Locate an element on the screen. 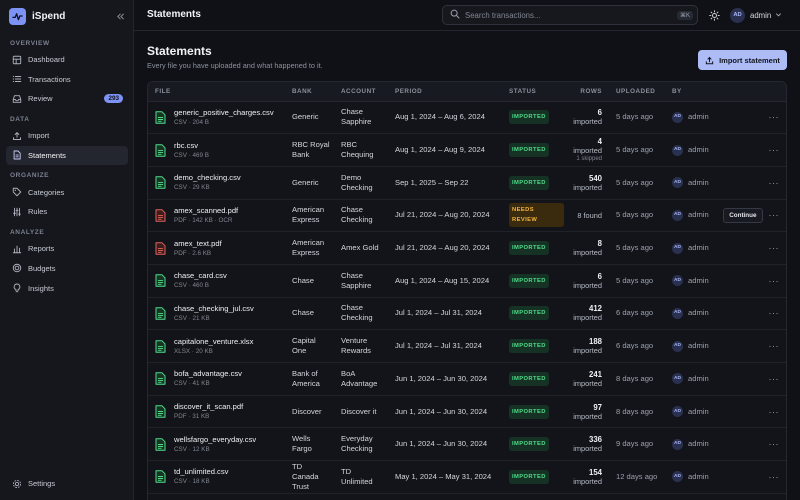 This screenshot has width=800, height=500. bank-cell: Chase is located at coordinates (309, 281).